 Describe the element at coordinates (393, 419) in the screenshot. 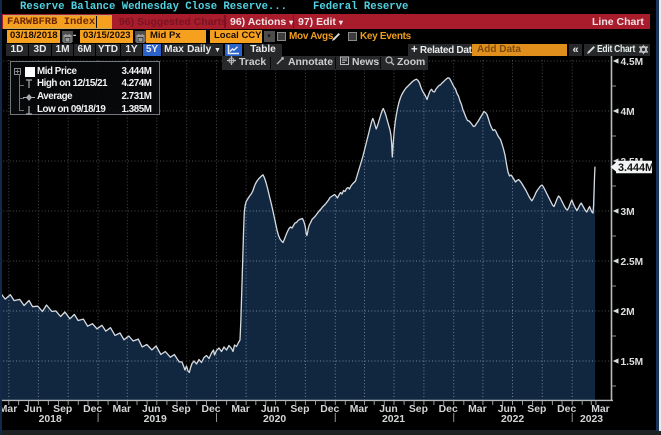

I see `svg-text: 2021` at that location.